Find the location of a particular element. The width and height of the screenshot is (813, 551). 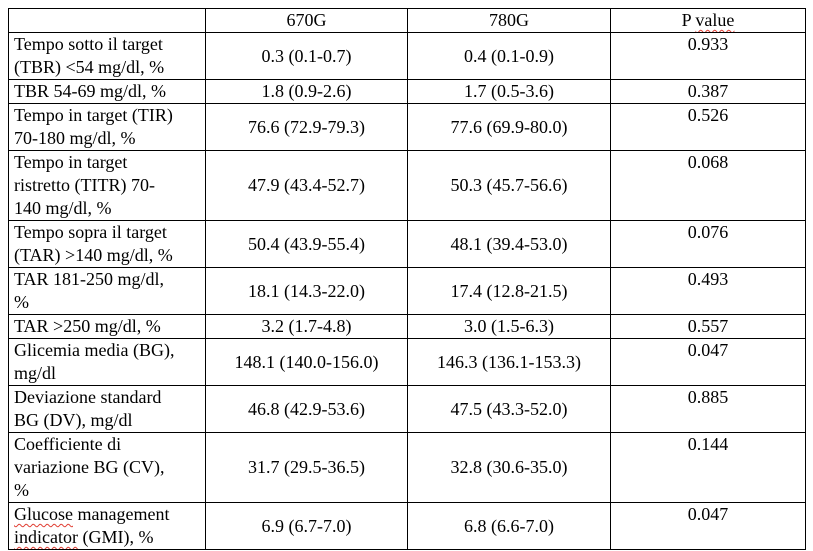

row-label: Deviazione standard BG (DV), mg/dl is located at coordinates (107, 409).